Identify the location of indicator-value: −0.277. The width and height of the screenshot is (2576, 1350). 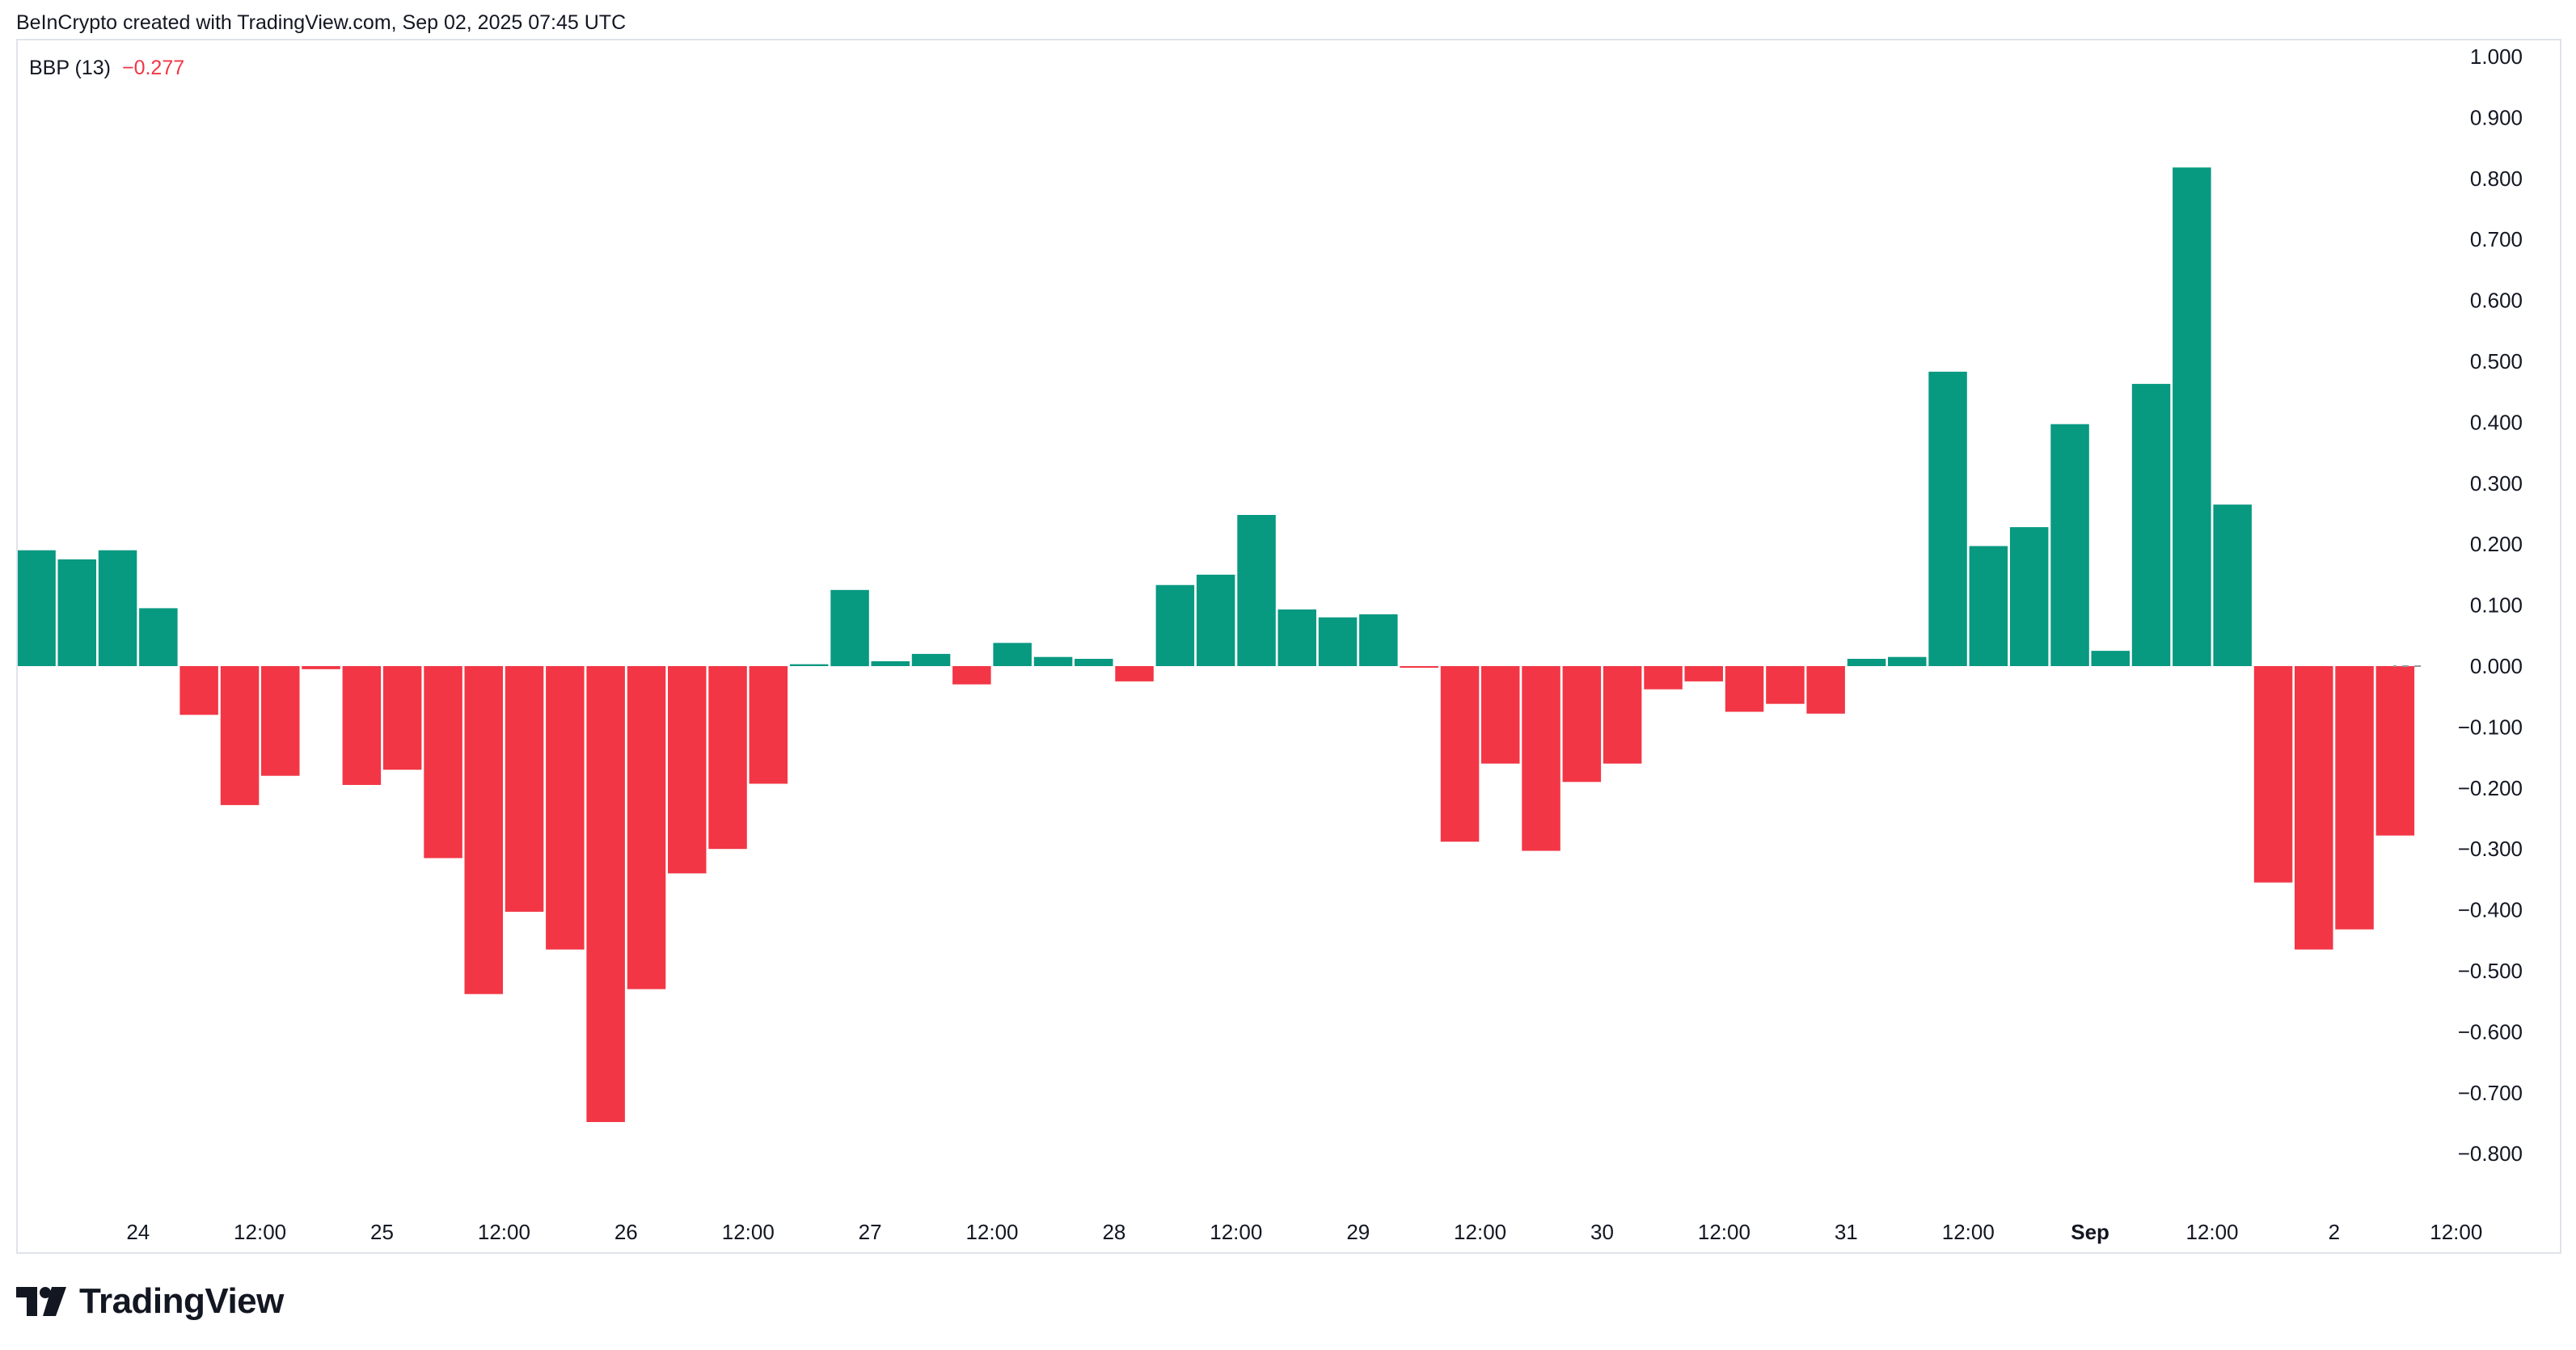
(153, 68).